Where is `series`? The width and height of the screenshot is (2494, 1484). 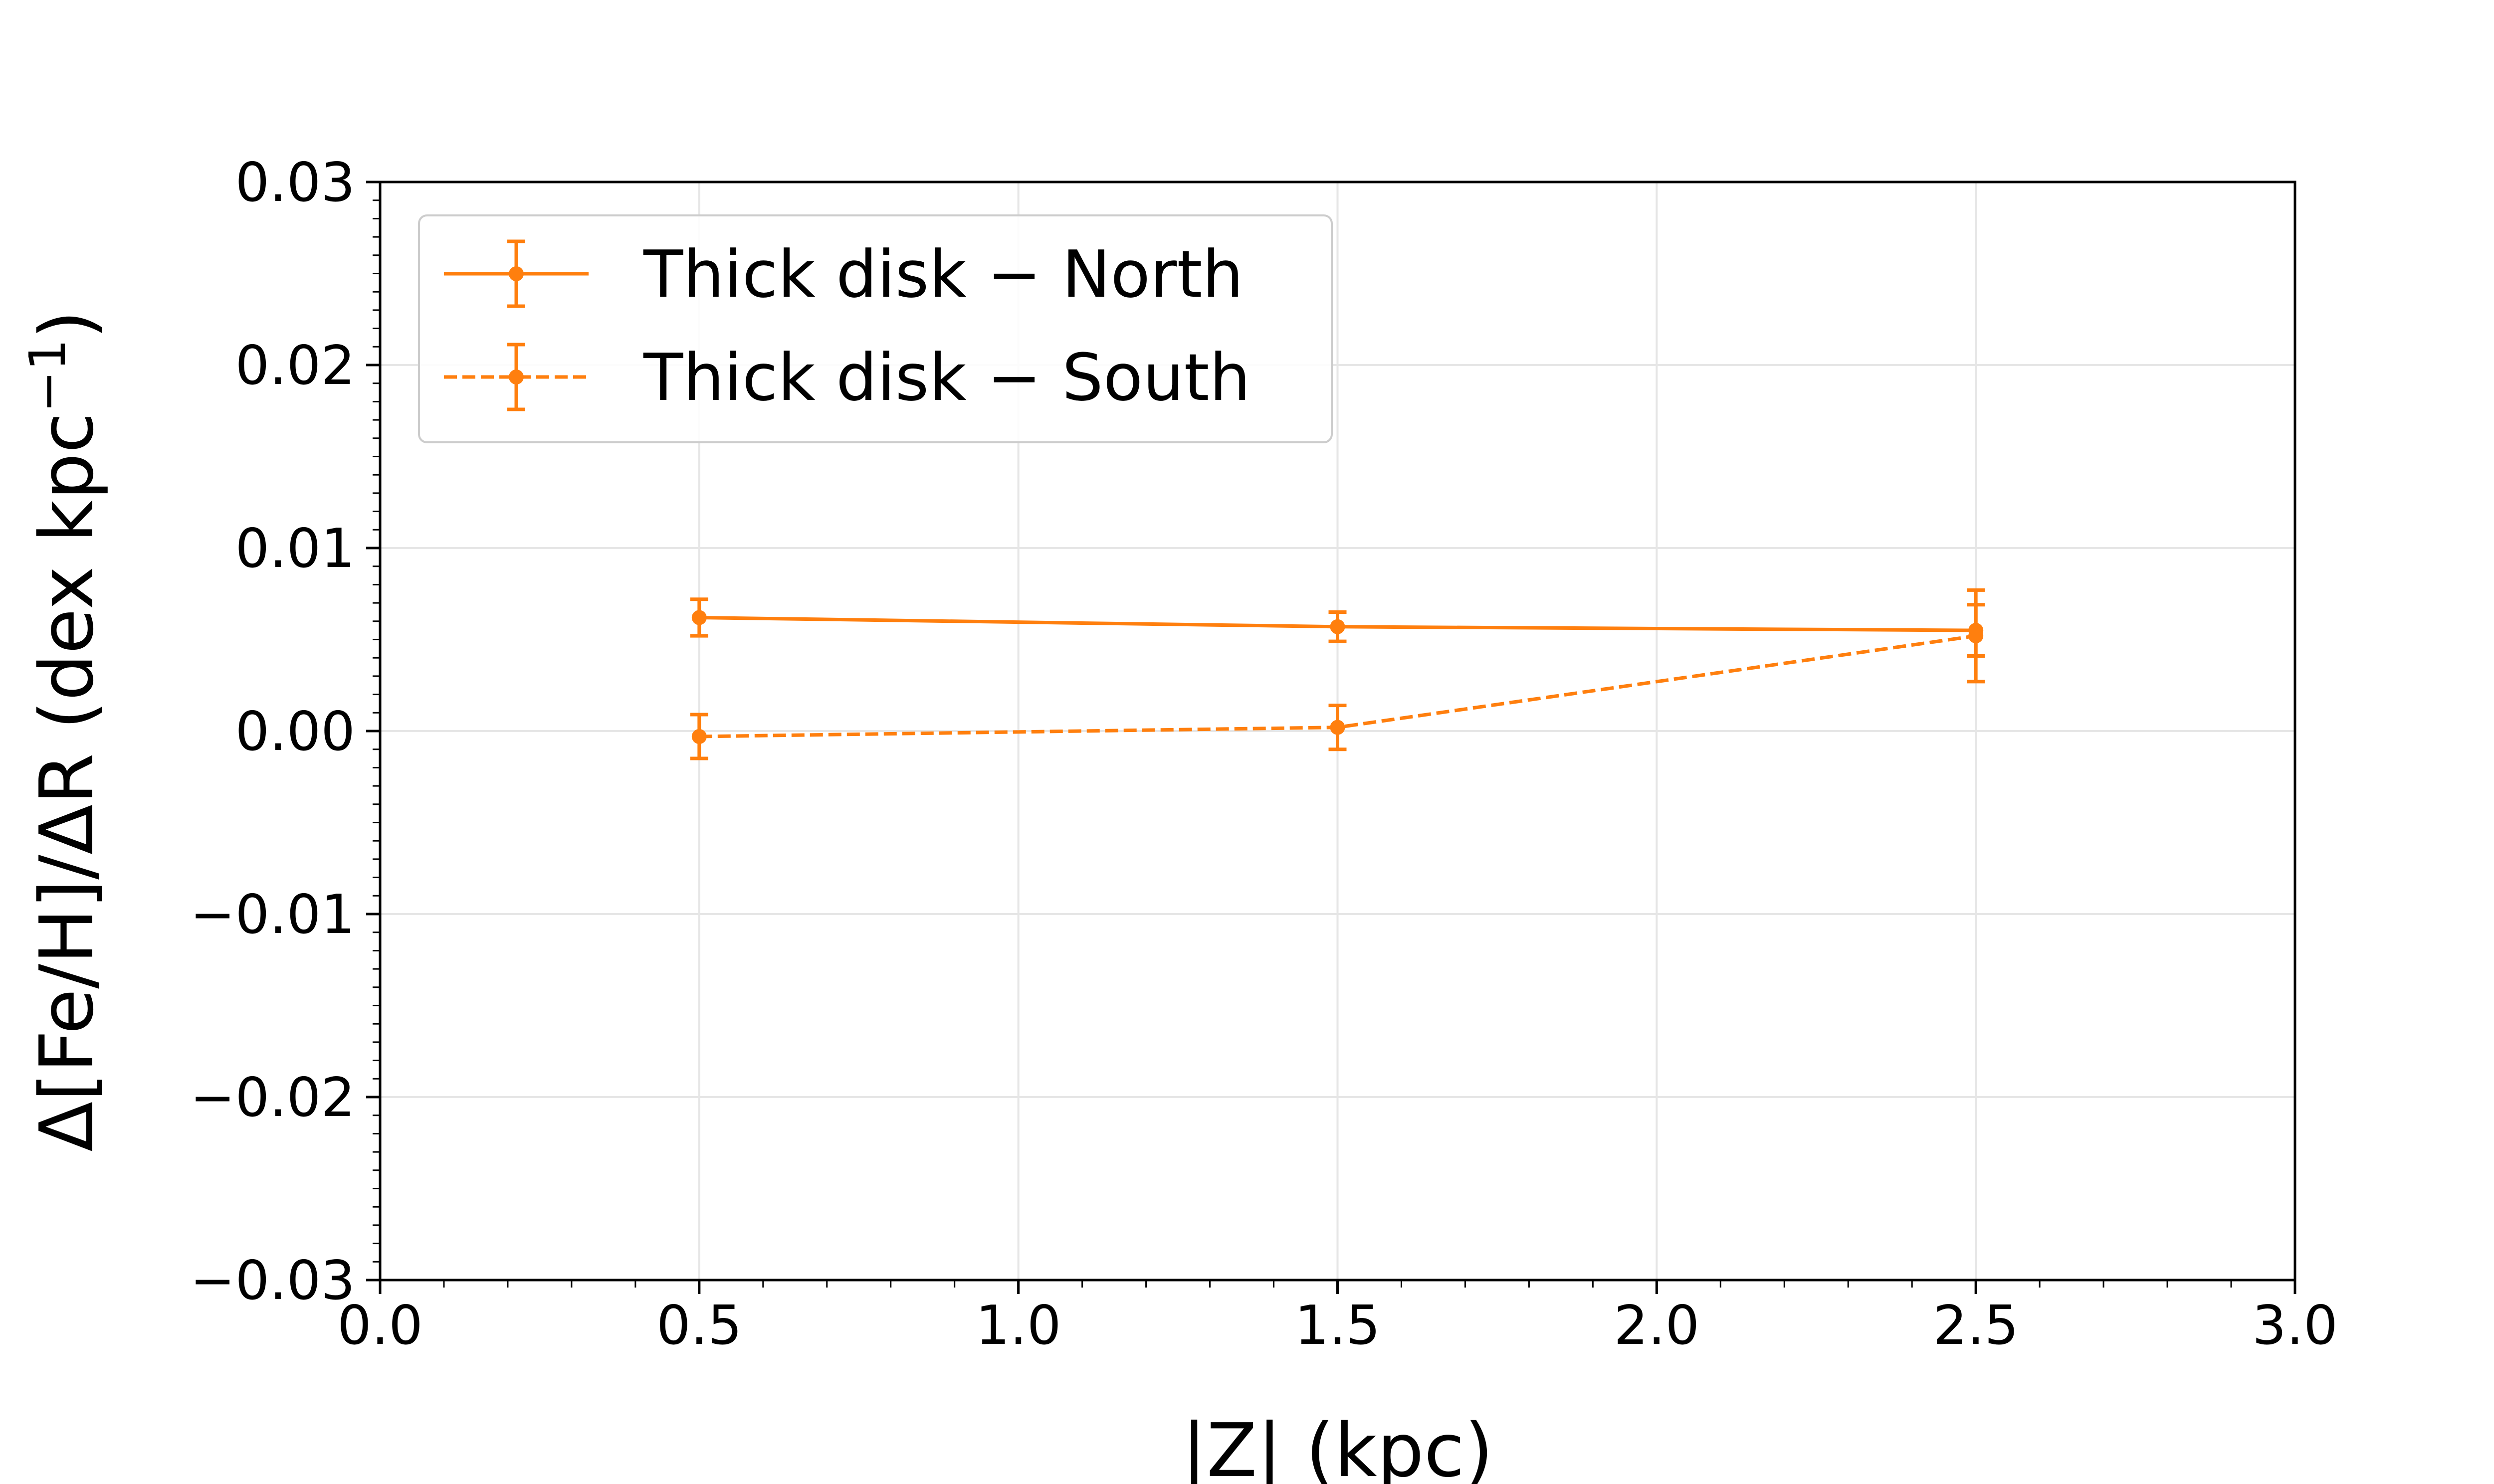 series is located at coordinates (1337, 674).